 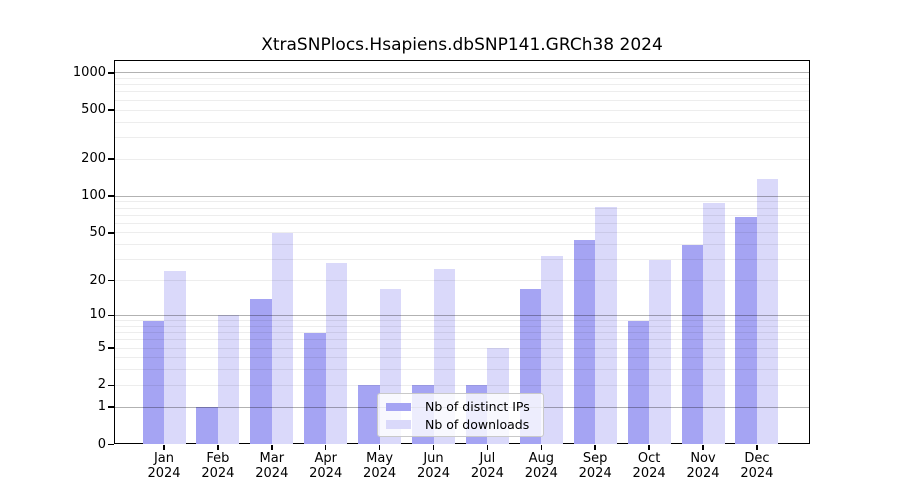 What do you see at coordinates (460, 425) in the screenshot?
I see `legend-row-downloads: Nb of downloads` at bounding box center [460, 425].